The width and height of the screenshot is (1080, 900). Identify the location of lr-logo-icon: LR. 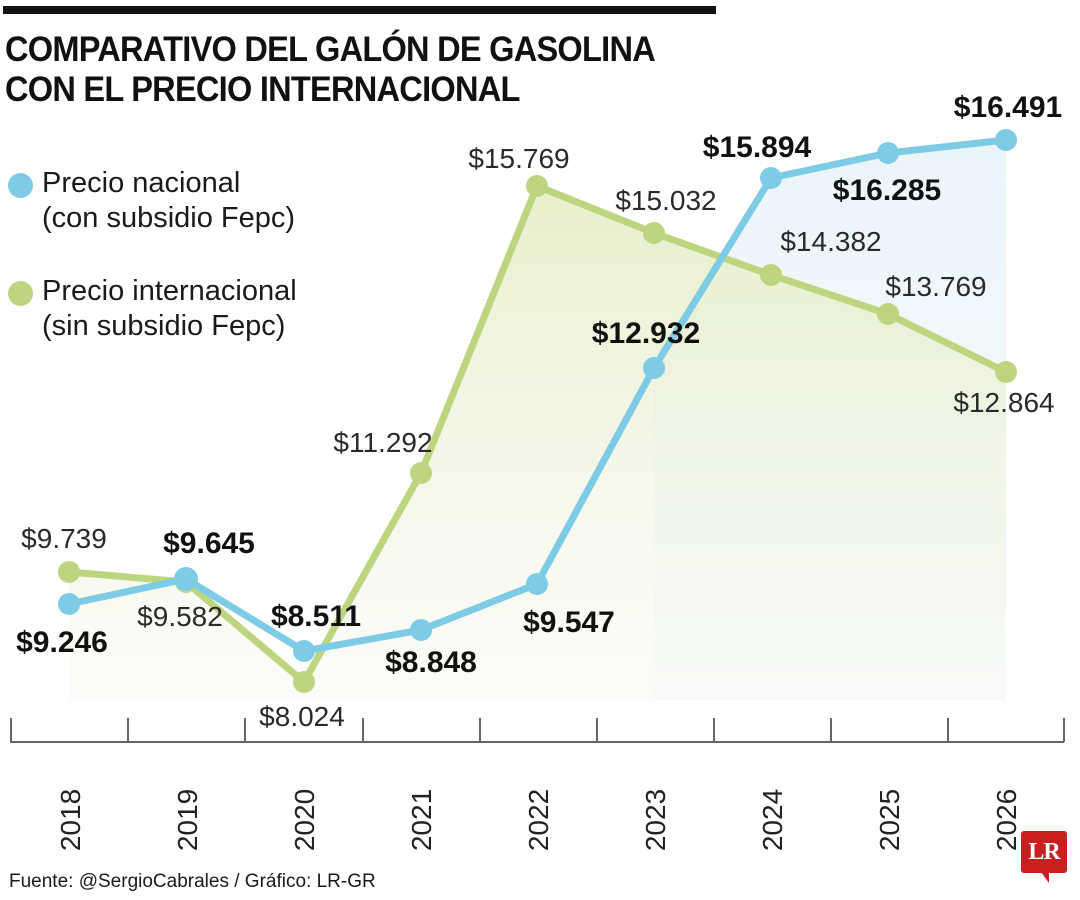
(1044, 857).